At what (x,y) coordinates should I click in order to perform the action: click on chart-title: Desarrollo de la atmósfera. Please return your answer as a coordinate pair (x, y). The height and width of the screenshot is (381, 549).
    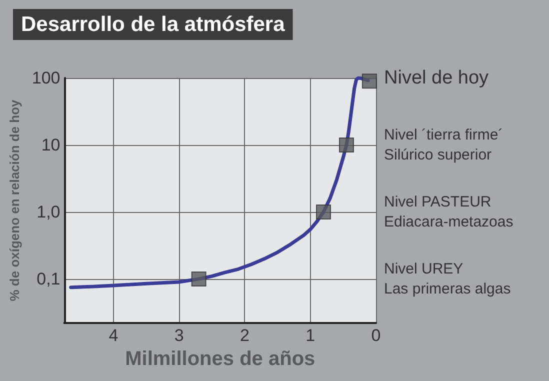
    Looking at the image, I should click on (153, 24).